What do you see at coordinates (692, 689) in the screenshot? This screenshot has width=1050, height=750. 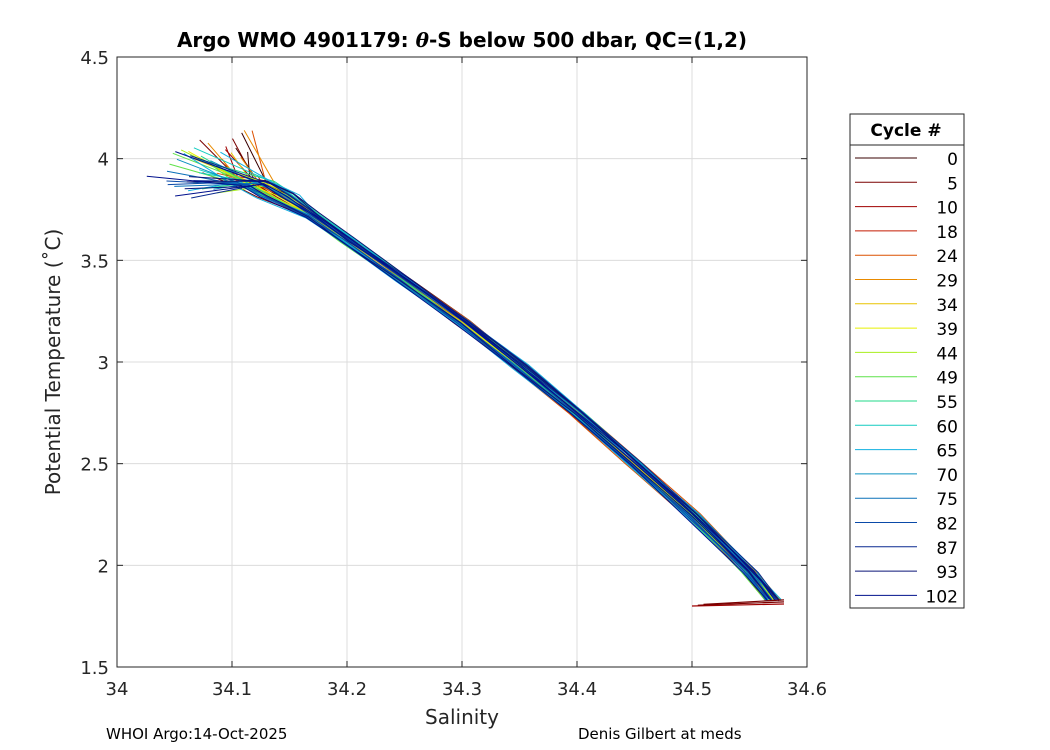 I see `x-tick-label: 34.5` at bounding box center [692, 689].